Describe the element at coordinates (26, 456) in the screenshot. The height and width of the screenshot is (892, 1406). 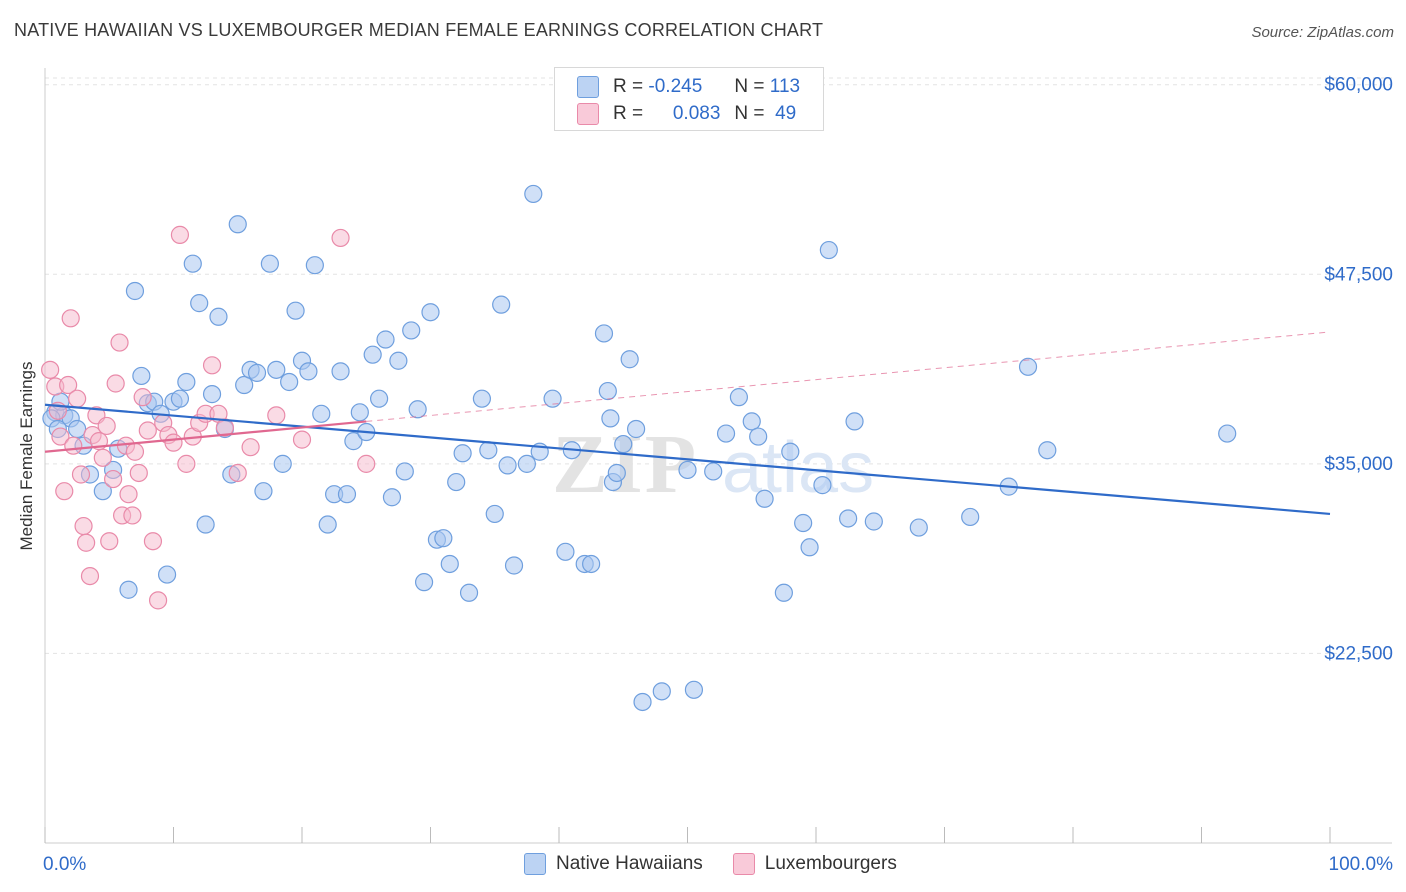
I see `y-axis-title: Median Female Earnings` at that location.